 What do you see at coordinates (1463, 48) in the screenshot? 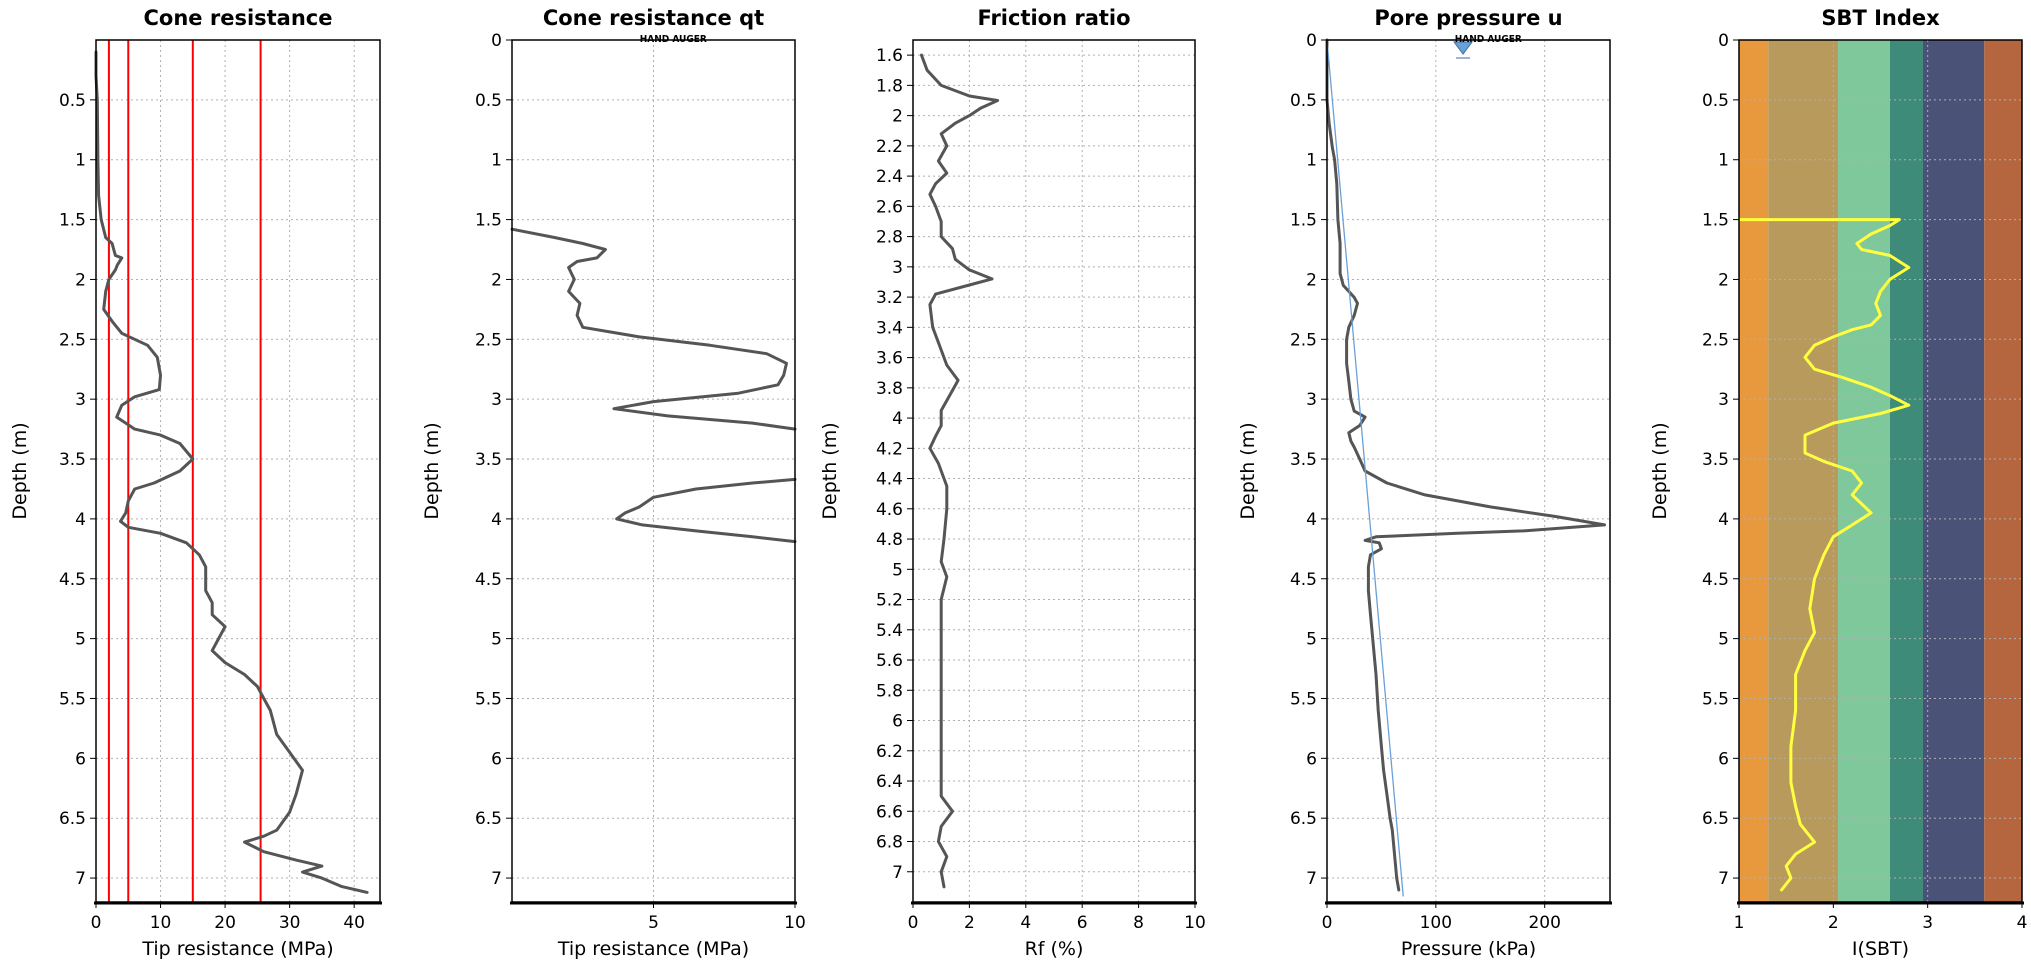
I see `water-table-marker` at bounding box center [1463, 48].